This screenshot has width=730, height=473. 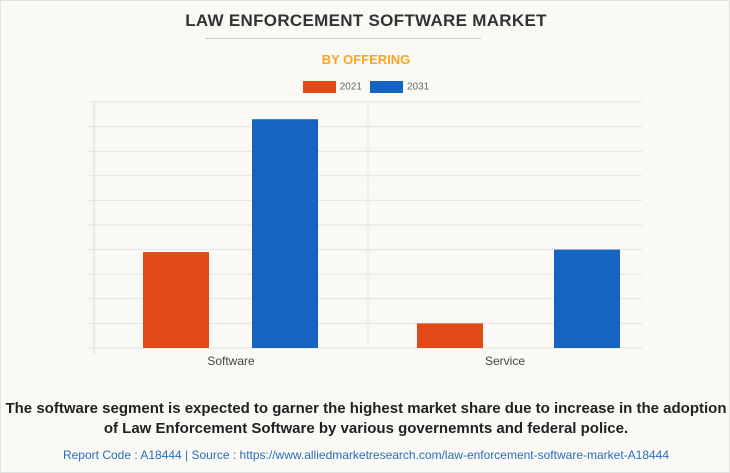 What do you see at coordinates (365, 87) in the screenshot?
I see `legend: 2021 2031` at bounding box center [365, 87].